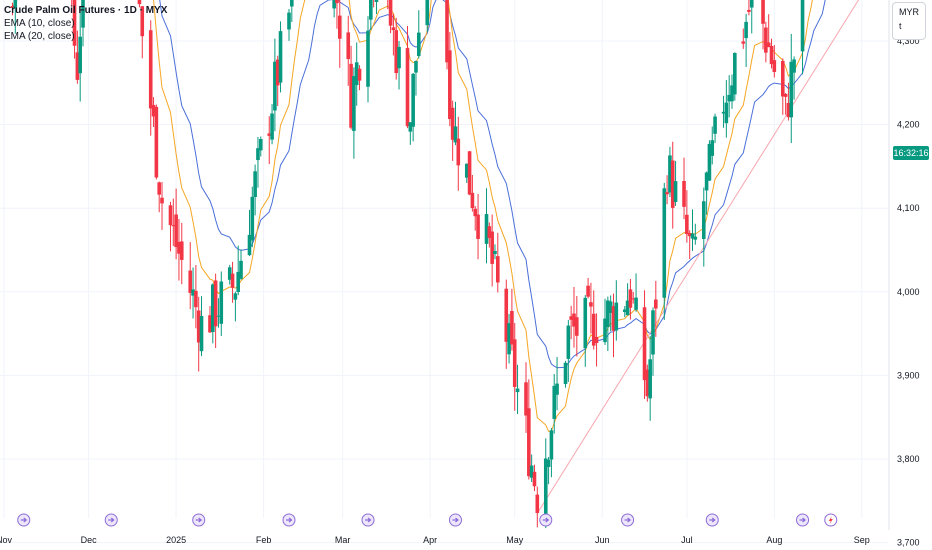 The width and height of the screenshot is (932, 550). I want to click on lightning-icon, so click(831, 520).